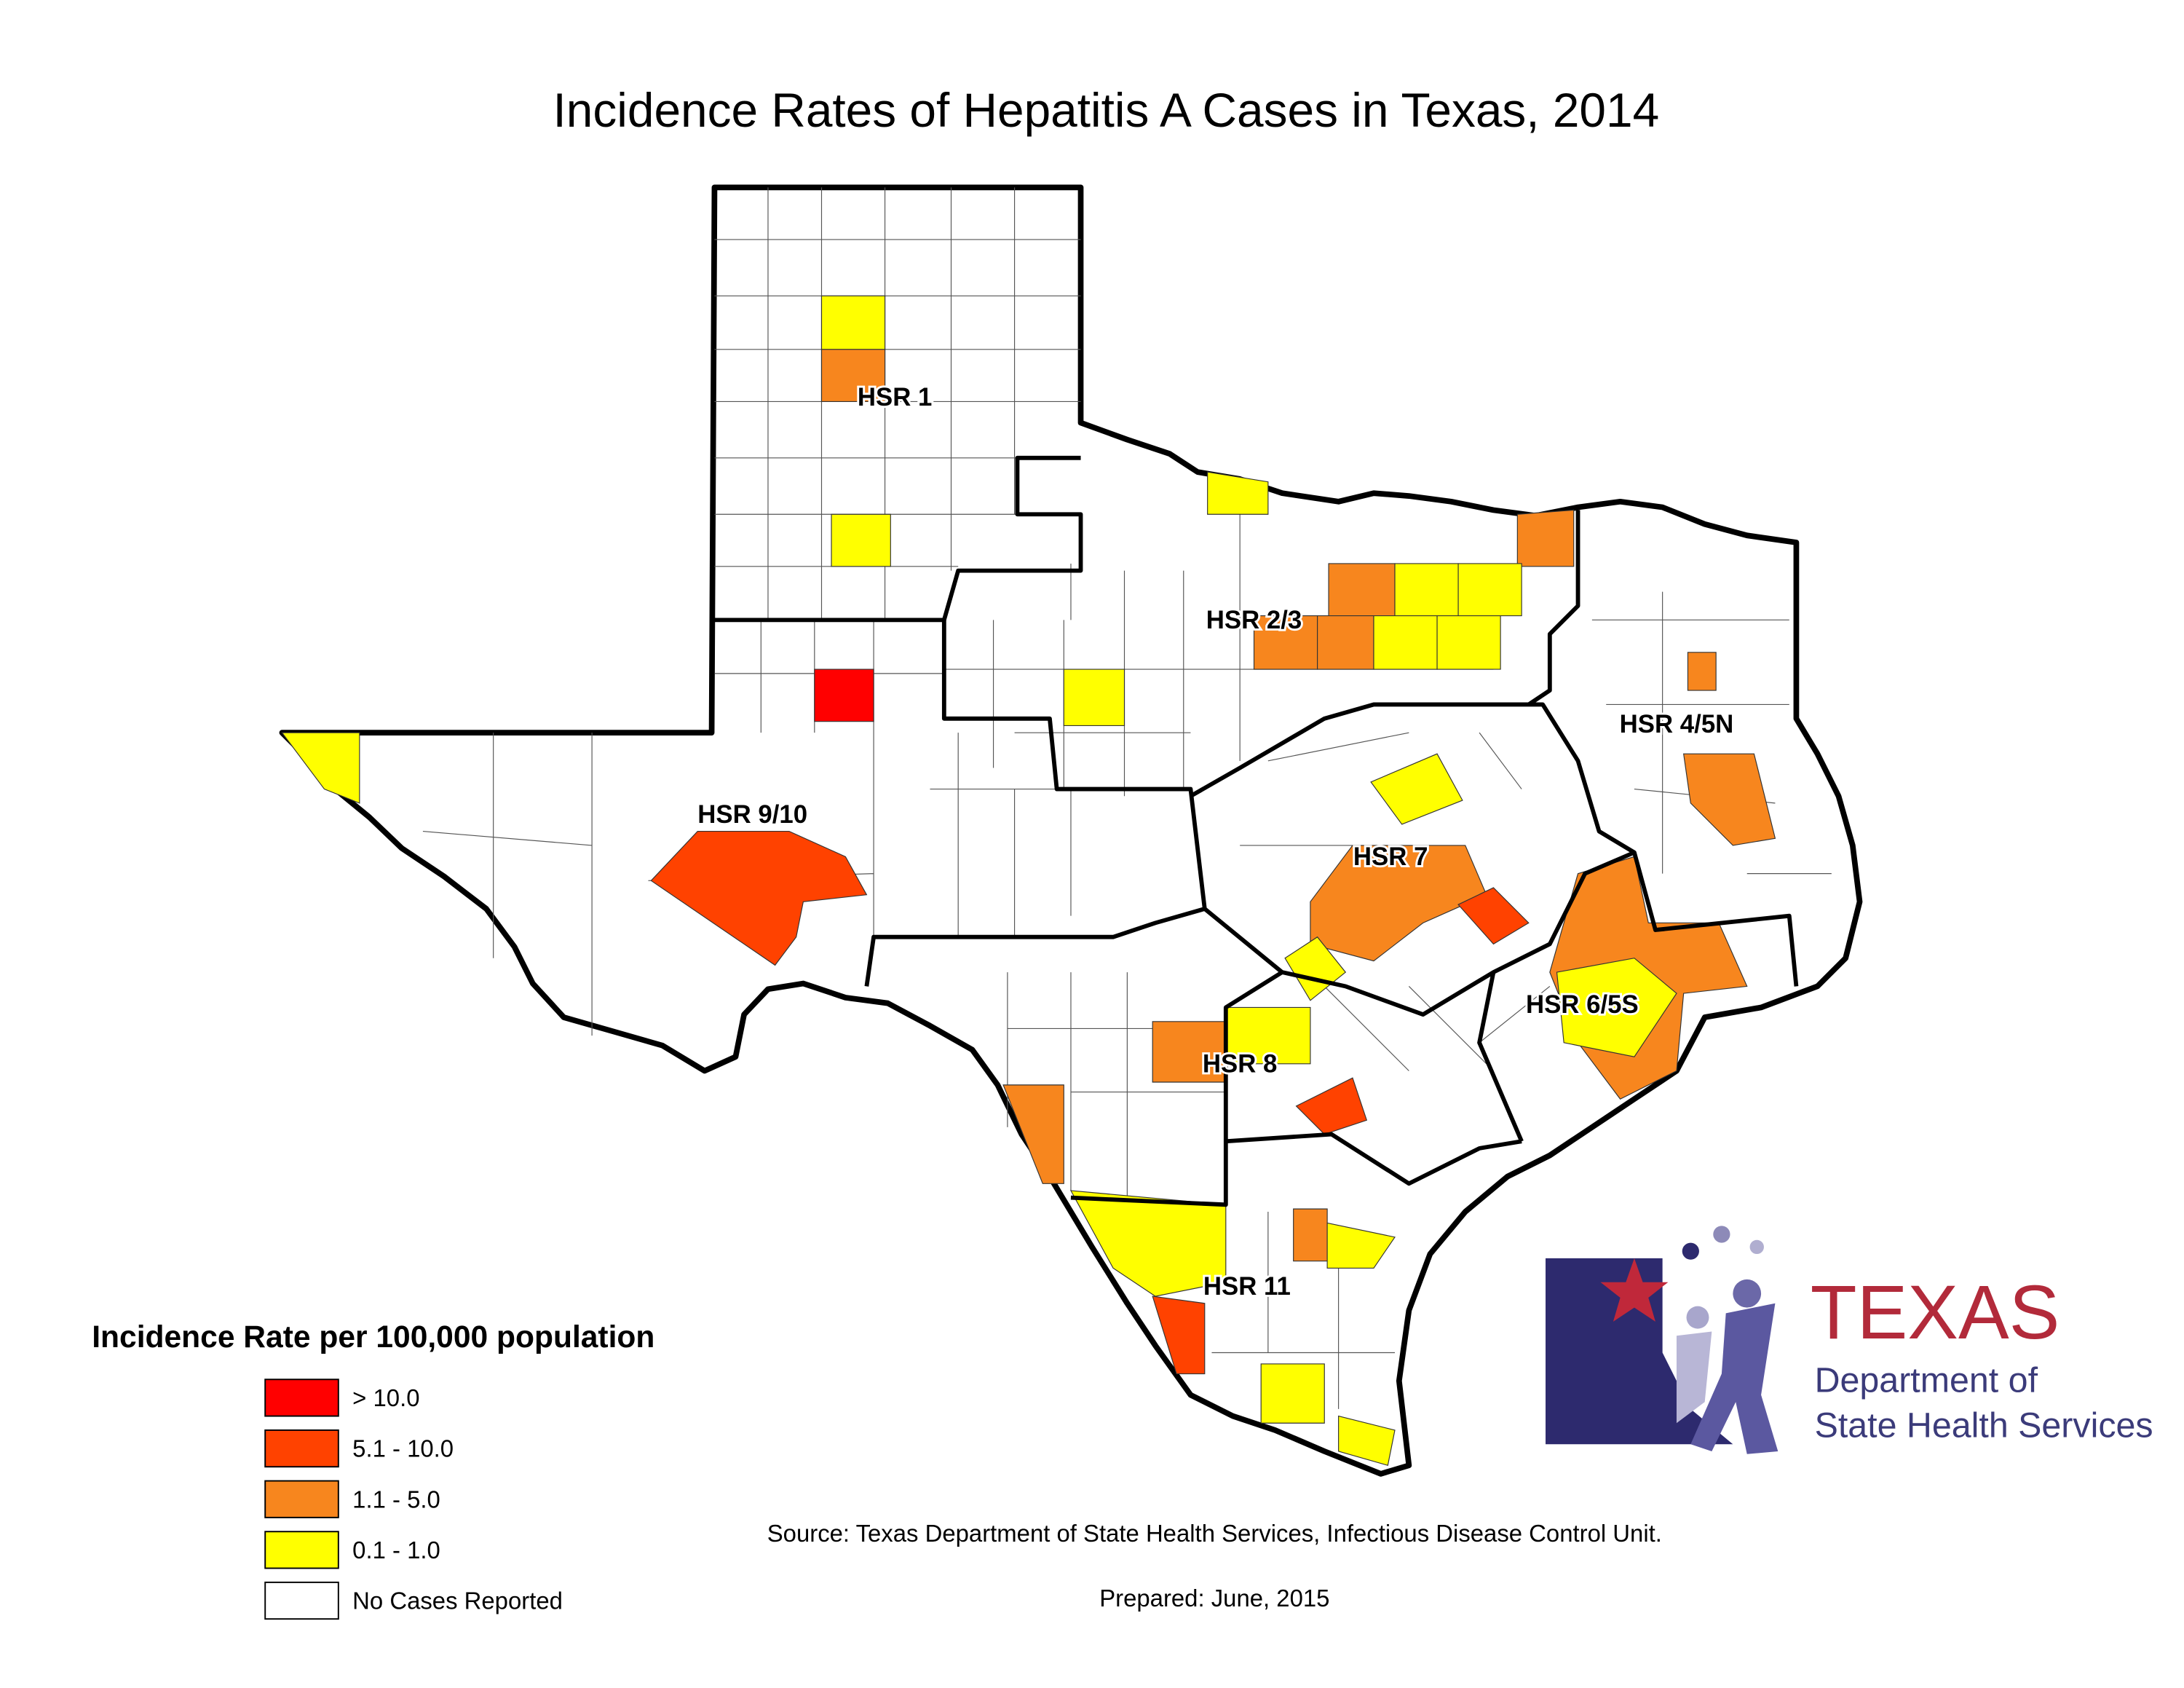 This screenshot has width=2184, height=1688. What do you see at coordinates (373, 1337) in the screenshot?
I see `legend-title: Incidence Rate per 100,000 population` at bounding box center [373, 1337].